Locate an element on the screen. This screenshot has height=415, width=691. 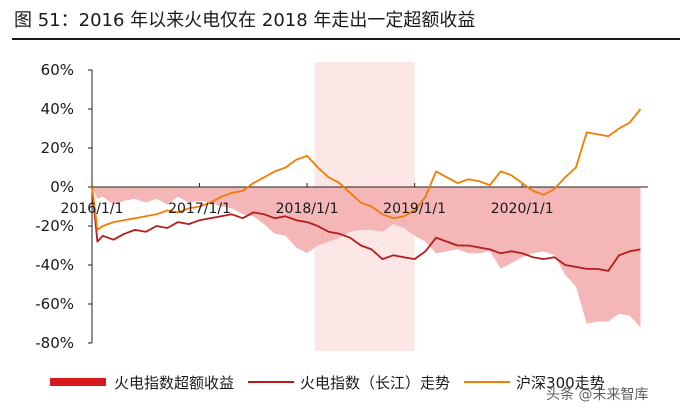
watermark: 头条 @未来智库 is located at coordinates (597, 395).